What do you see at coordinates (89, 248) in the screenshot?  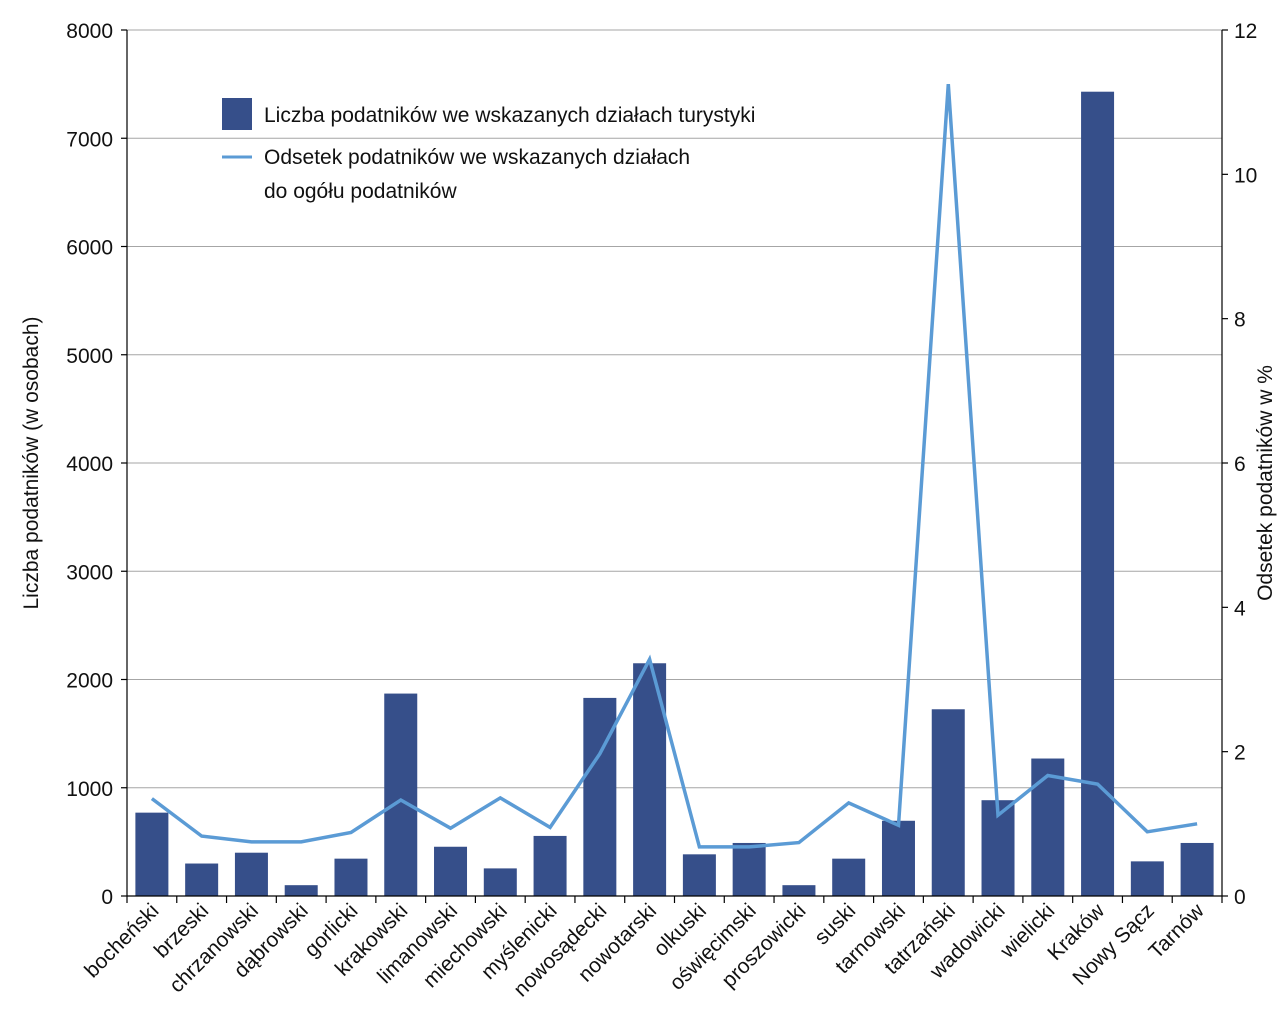 I see `y-tick-label: 6000` at bounding box center [89, 248].